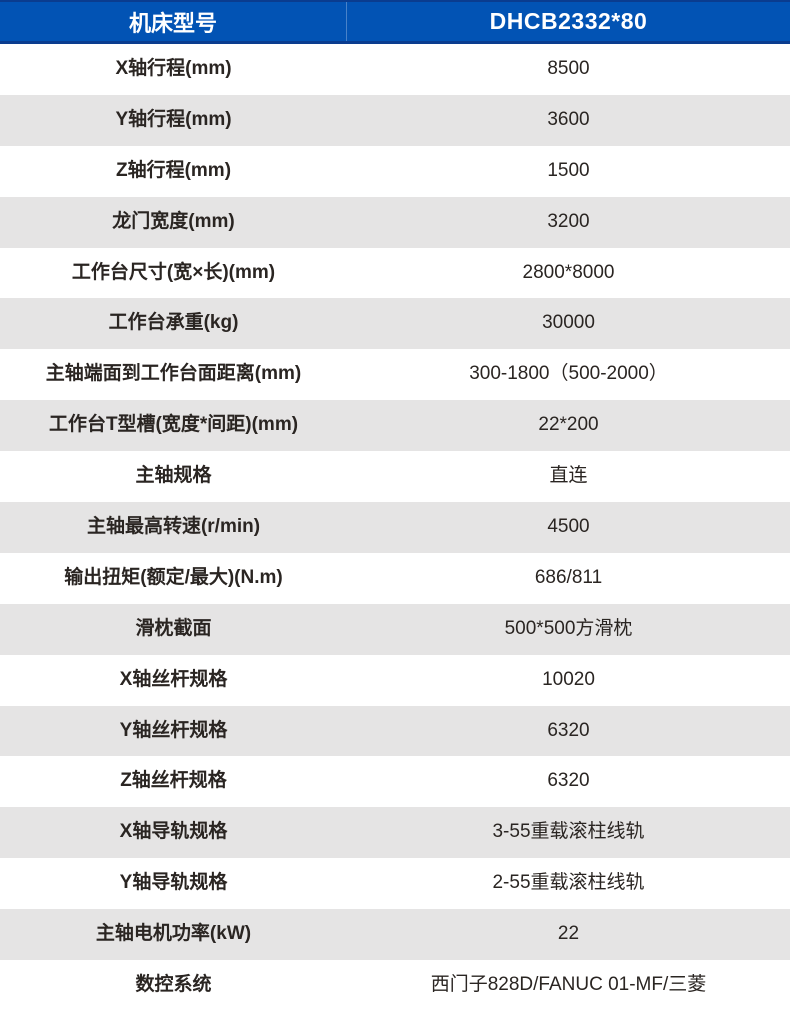  I want to click on table-row: Z轴行程(mm) 1500, so click(395, 171).